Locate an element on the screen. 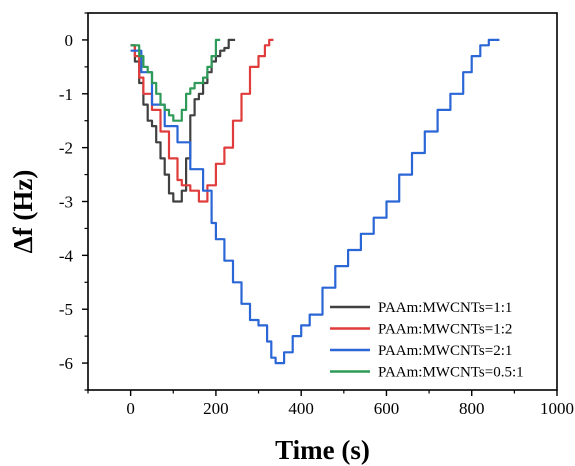 The height and width of the screenshot is (466, 575). y-tick-label: -6 is located at coordinates (66, 363).